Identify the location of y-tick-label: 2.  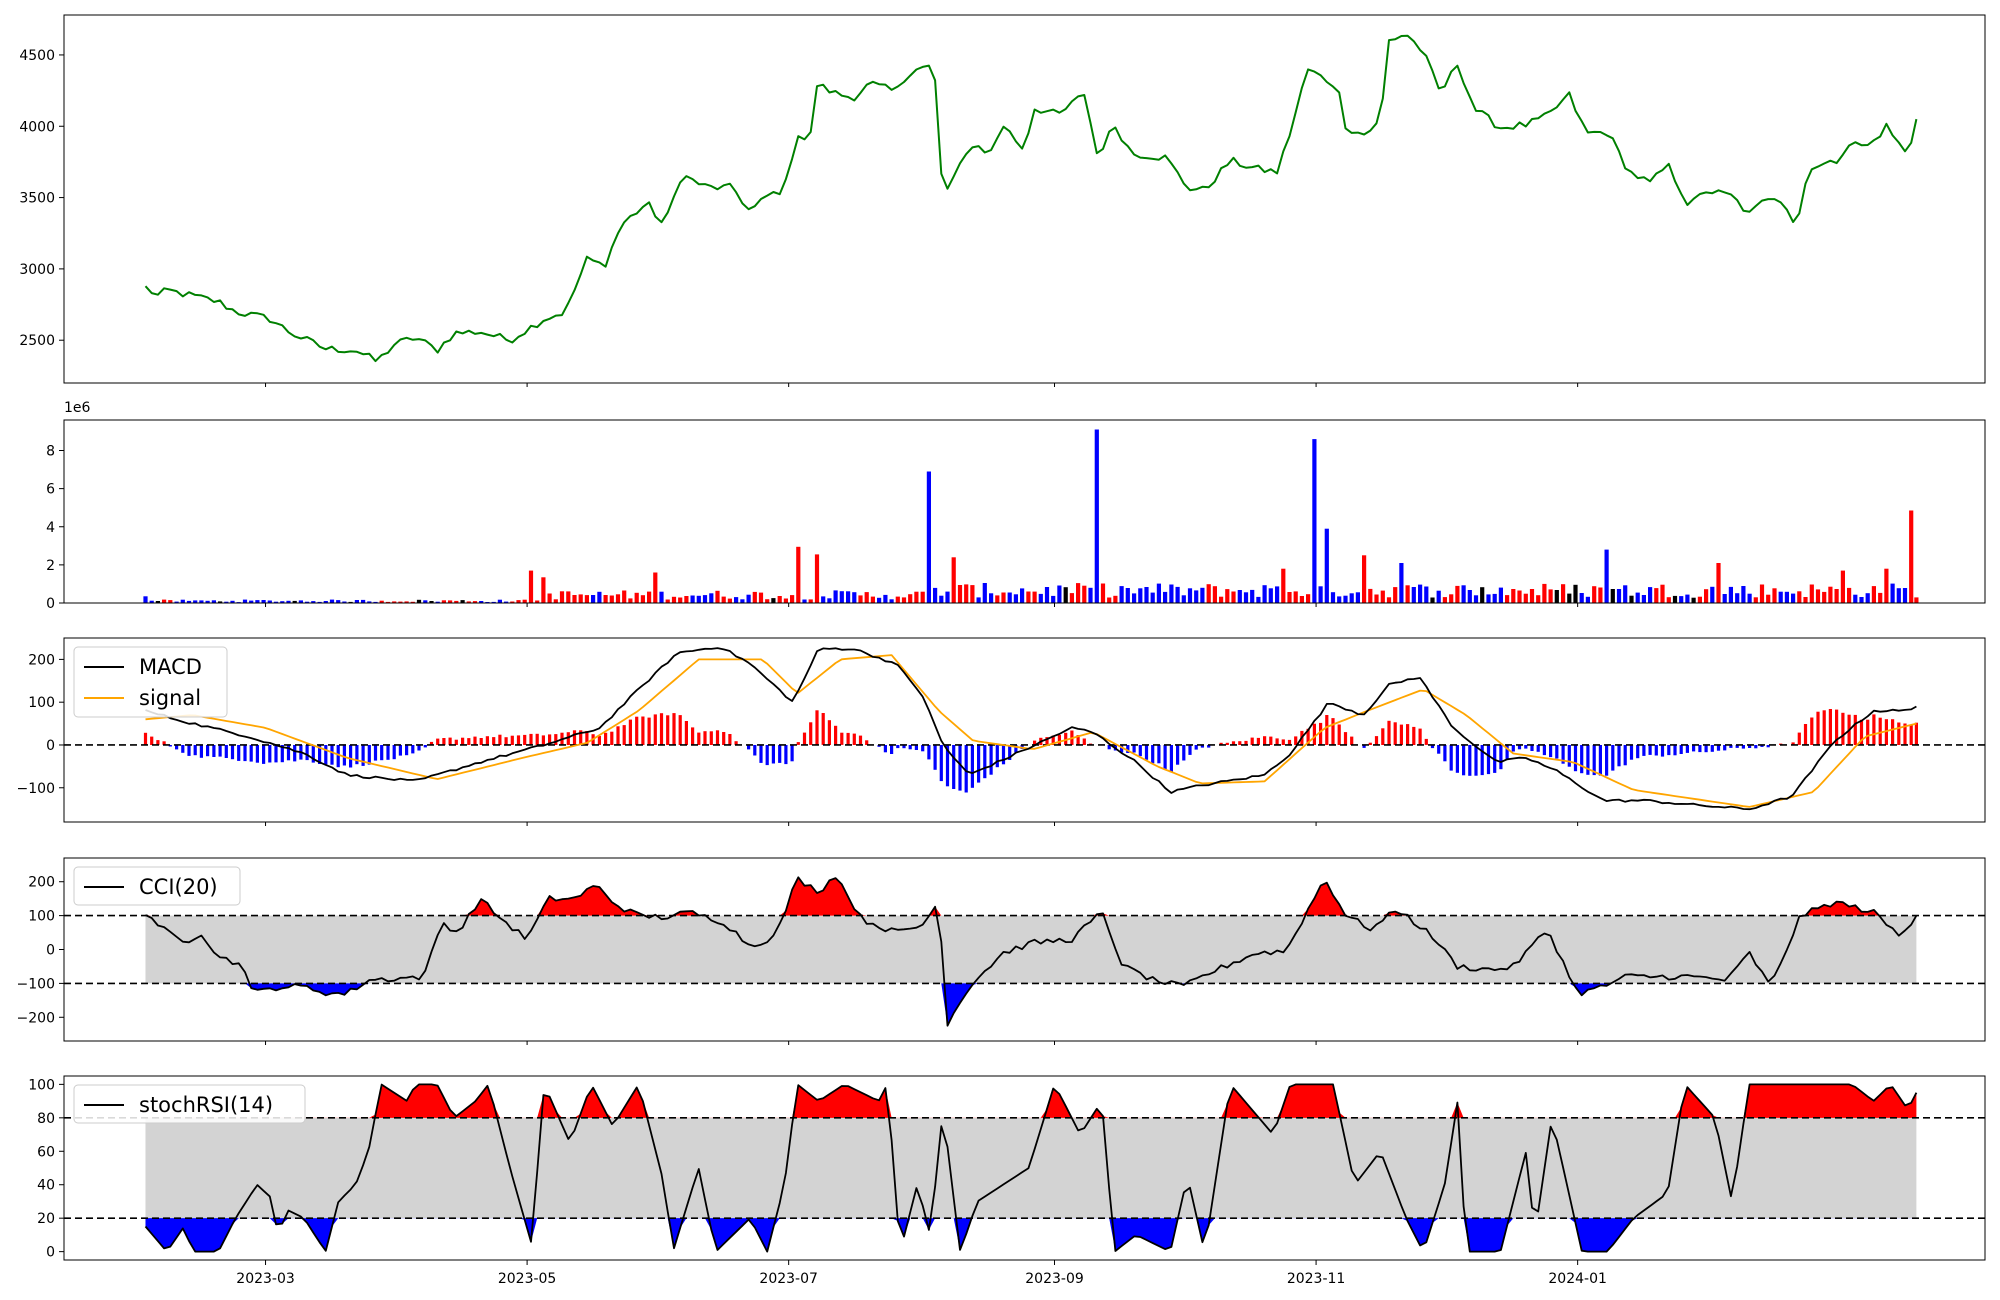
(50, 566).